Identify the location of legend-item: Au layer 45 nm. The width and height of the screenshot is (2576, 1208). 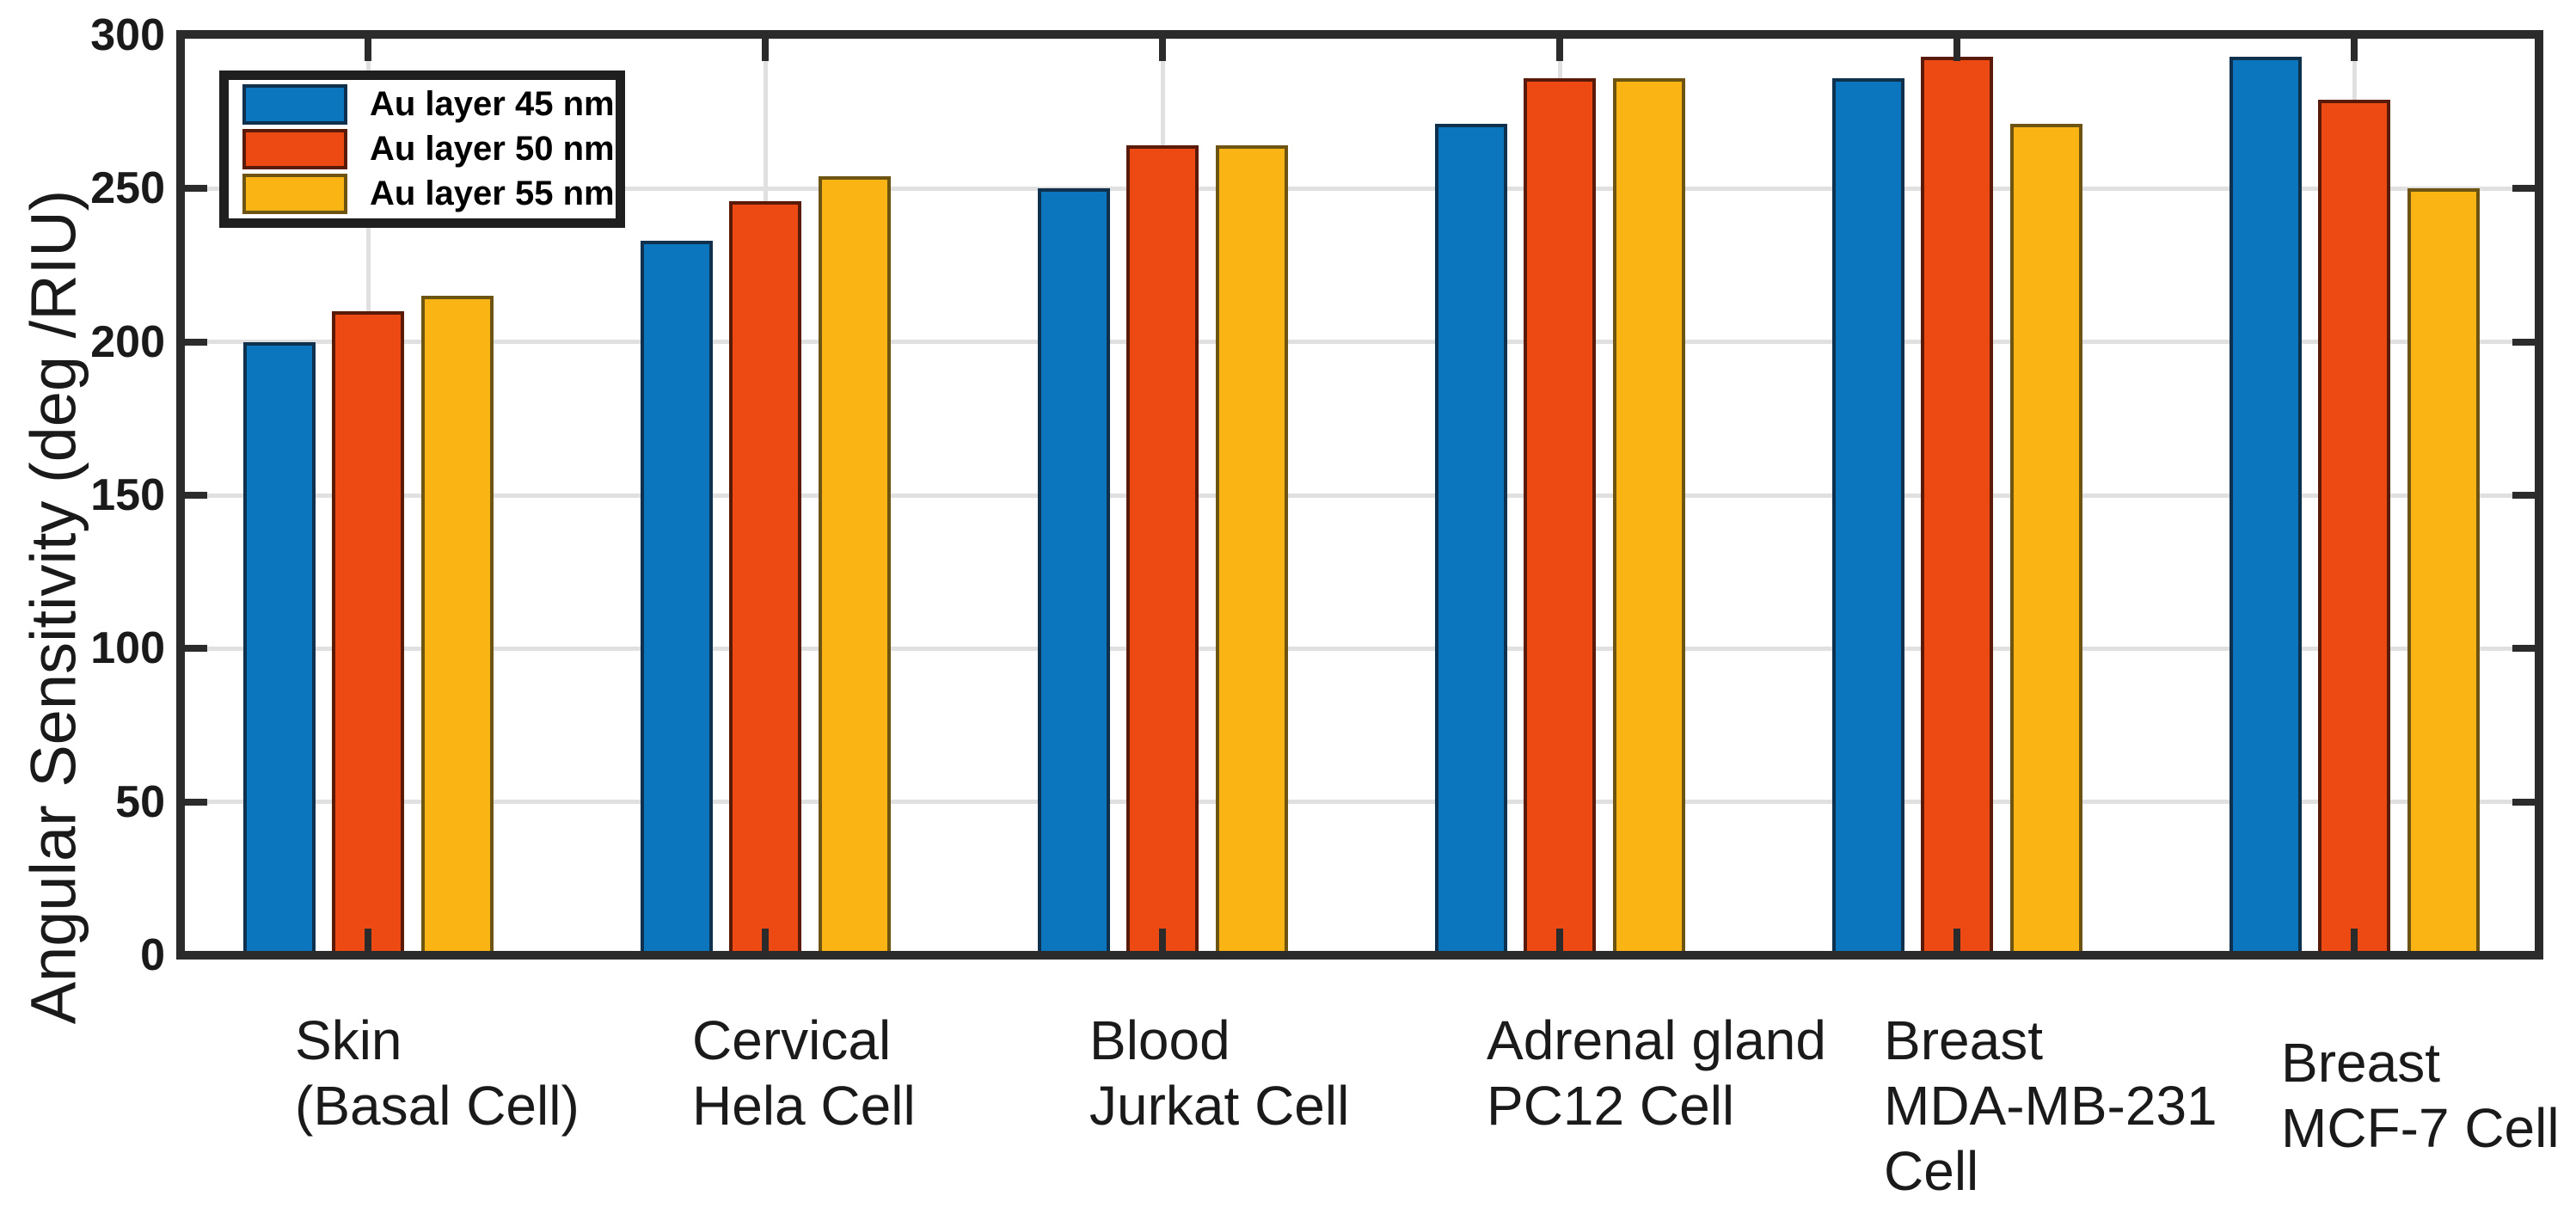
(429, 105).